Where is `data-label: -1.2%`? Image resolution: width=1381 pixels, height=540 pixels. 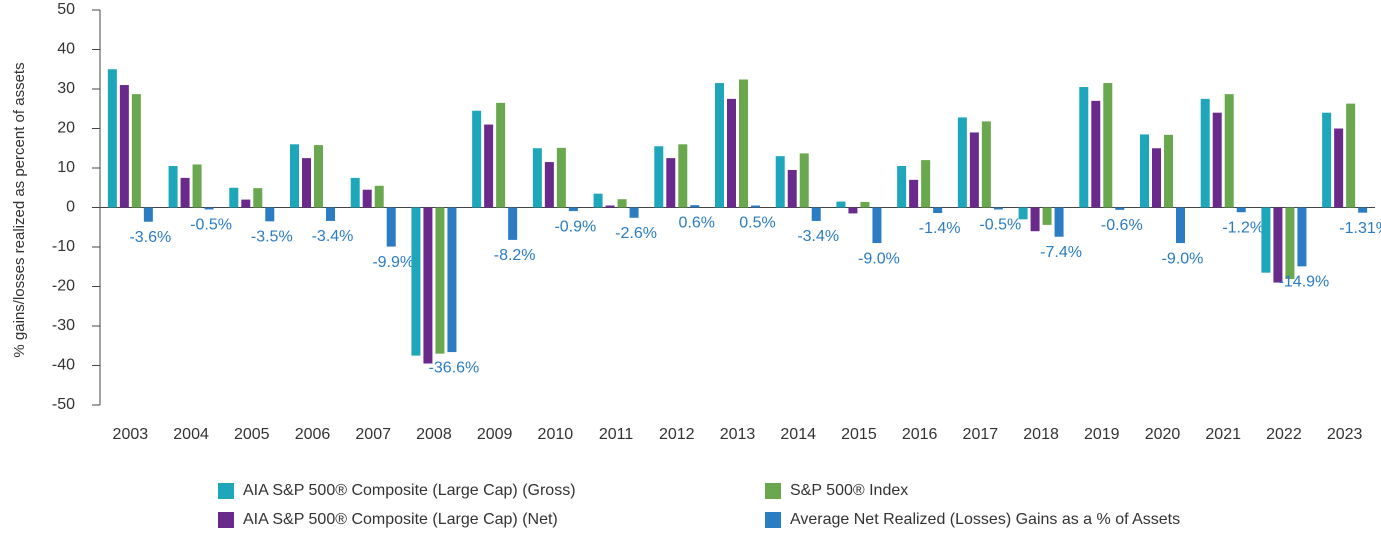 data-label: -1.2% is located at coordinates (1243, 227).